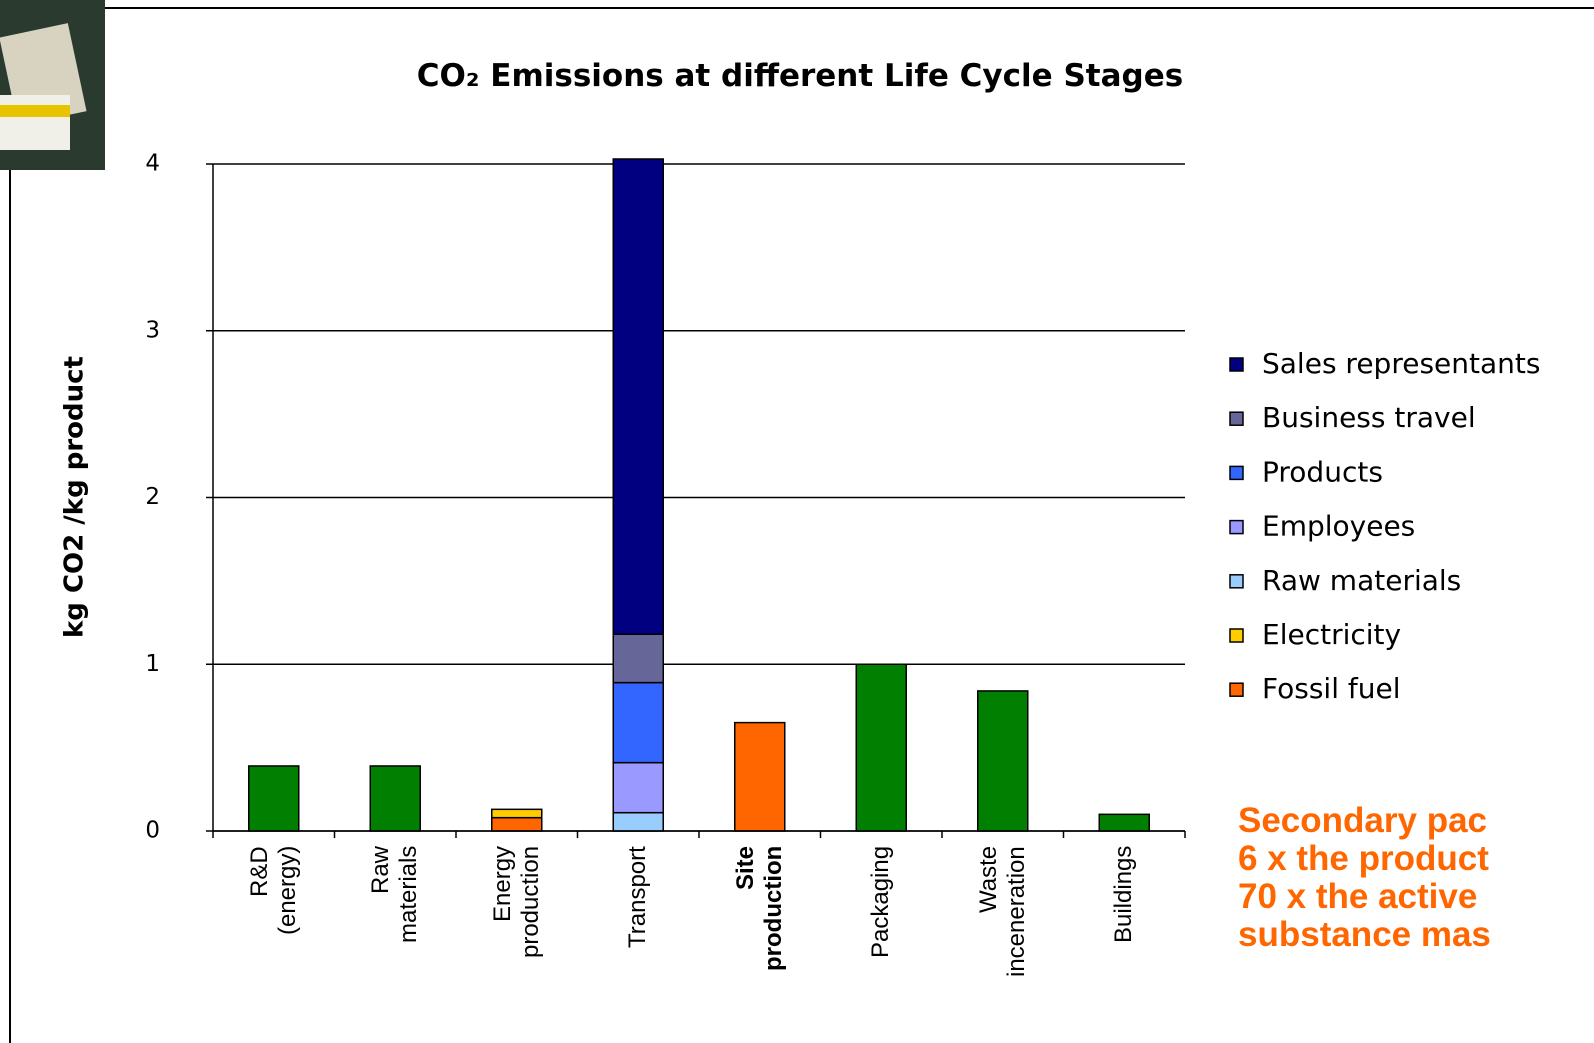 The width and height of the screenshot is (1594, 1043). Describe the element at coordinates (1331, 634) in the screenshot. I see `legend-label: Electricity` at that location.